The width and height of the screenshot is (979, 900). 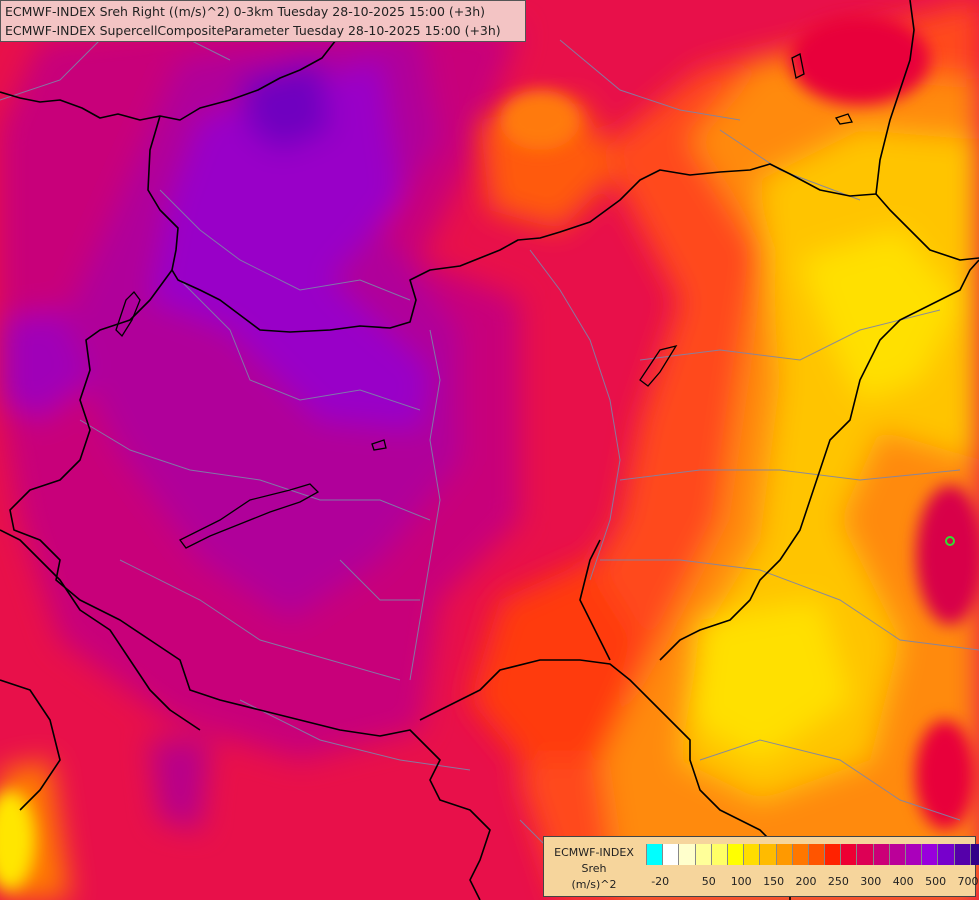 What do you see at coordinates (843, 119) in the screenshot?
I see `lake-northeast` at bounding box center [843, 119].